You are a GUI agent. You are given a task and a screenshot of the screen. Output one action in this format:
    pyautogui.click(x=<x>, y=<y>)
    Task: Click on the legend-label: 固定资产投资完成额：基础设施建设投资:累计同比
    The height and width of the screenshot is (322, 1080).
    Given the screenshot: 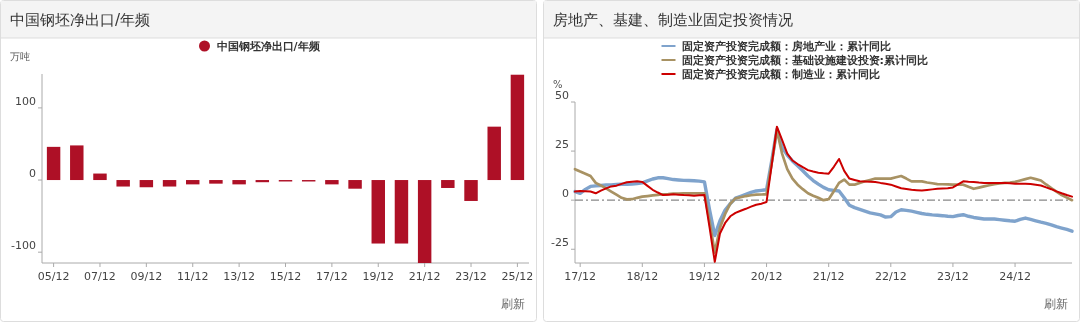 What is the action you would take?
    pyautogui.click(x=804, y=60)
    